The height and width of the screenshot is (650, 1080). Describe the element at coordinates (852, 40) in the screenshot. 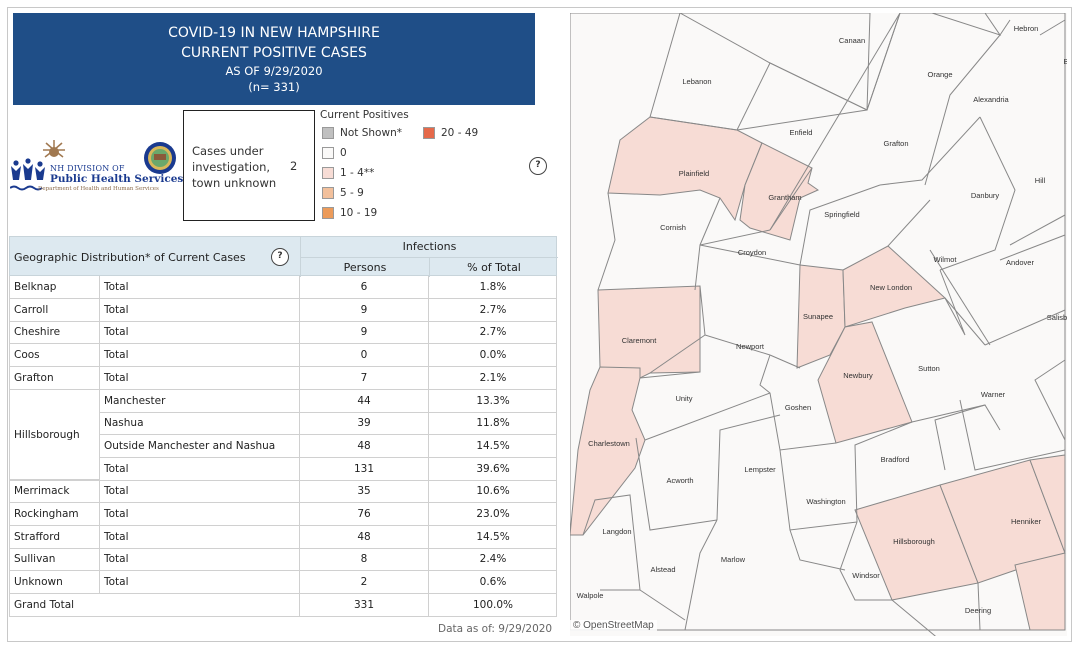

I see `town-label: Canaan` at that location.